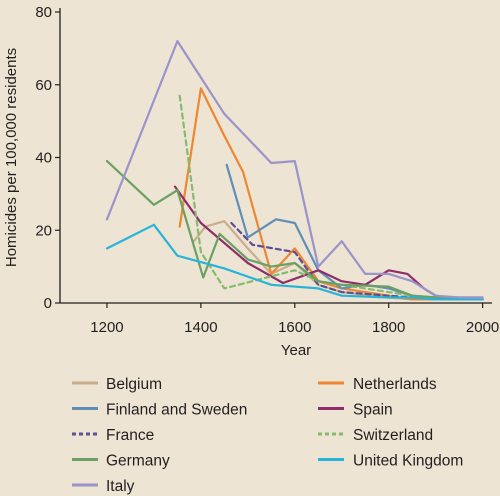 This screenshot has width=500, height=496. I want to click on y-tick-label: 40, so click(43, 158).